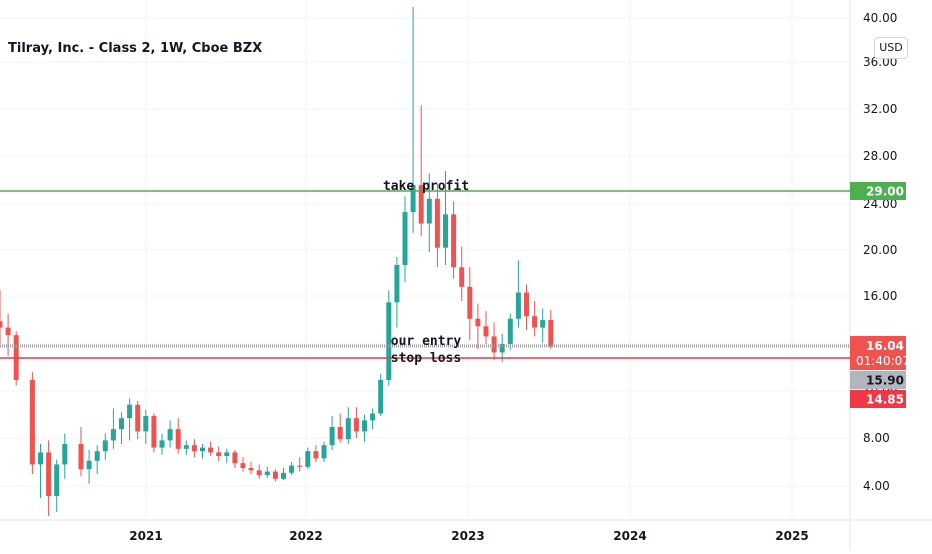  What do you see at coordinates (885, 381) in the screenshot?
I see `gray-price-tag: 15.90` at bounding box center [885, 381].